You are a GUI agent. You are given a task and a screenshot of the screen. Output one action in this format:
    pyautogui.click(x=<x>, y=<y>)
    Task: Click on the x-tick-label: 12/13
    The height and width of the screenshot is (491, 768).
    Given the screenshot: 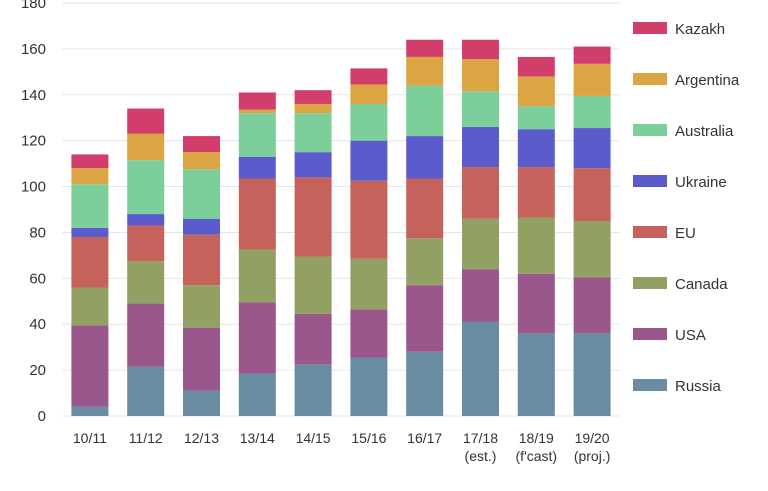 What is the action you would take?
    pyautogui.click(x=201, y=438)
    